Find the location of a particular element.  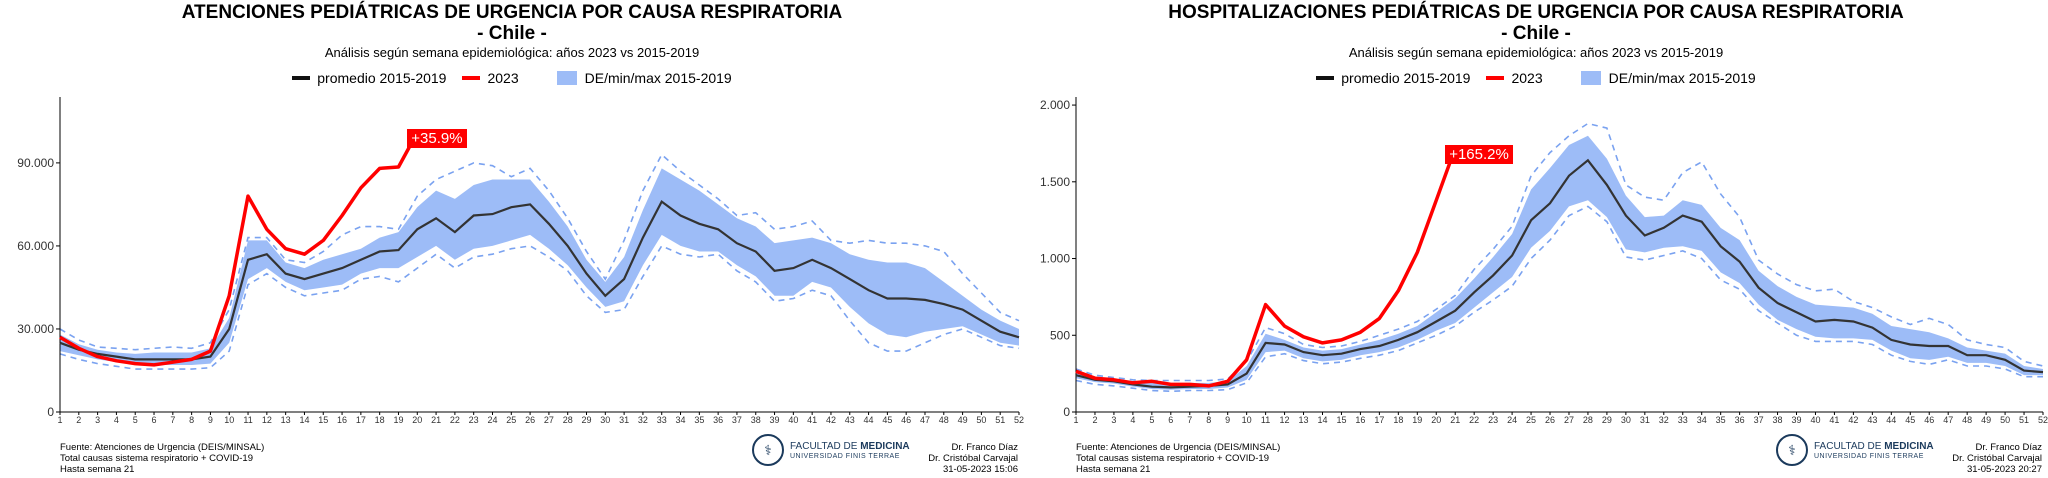

x-tick-label: 49 is located at coordinates (963, 420).